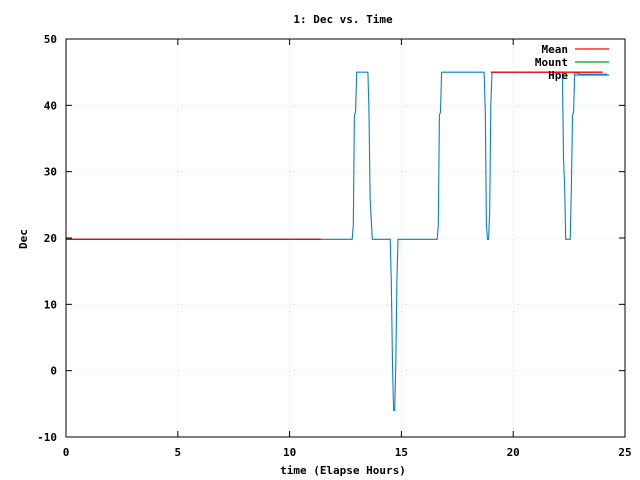 The image size is (640, 480). Describe the element at coordinates (513, 452) in the screenshot. I see `x-tick-label: 20` at that location.